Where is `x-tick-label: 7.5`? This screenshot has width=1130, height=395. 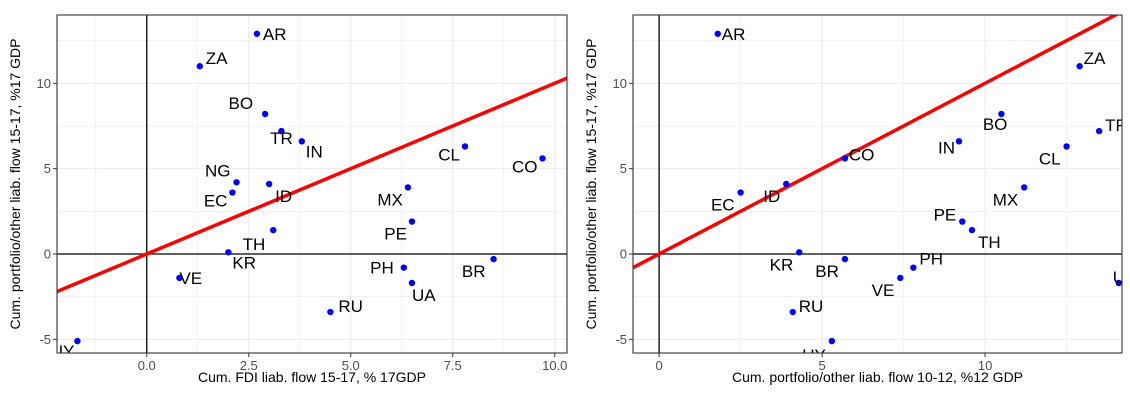 x-tick-label: 7.5 is located at coordinates (453, 365).